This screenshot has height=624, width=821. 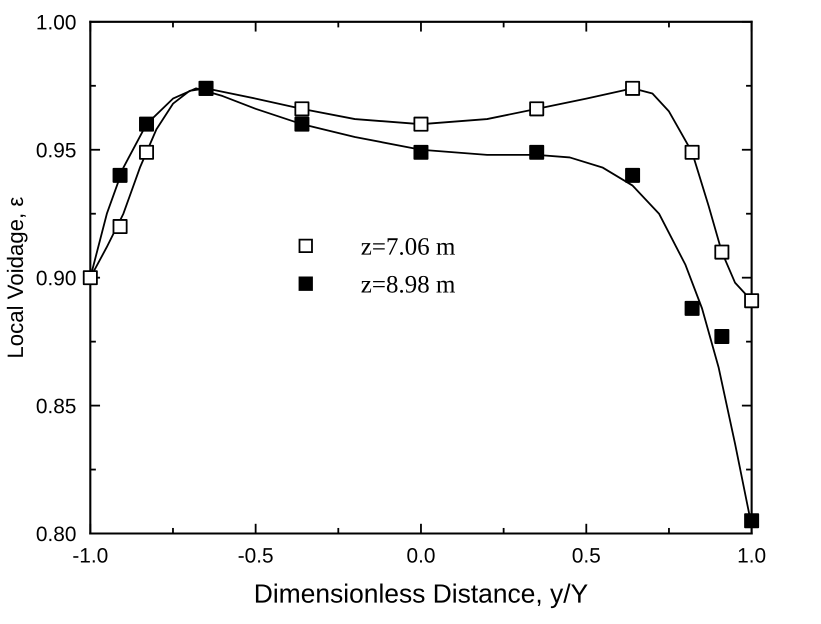 What do you see at coordinates (90, 555) in the screenshot?
I see `x-tick-label: -1.0` at bounding box center [90, 555].